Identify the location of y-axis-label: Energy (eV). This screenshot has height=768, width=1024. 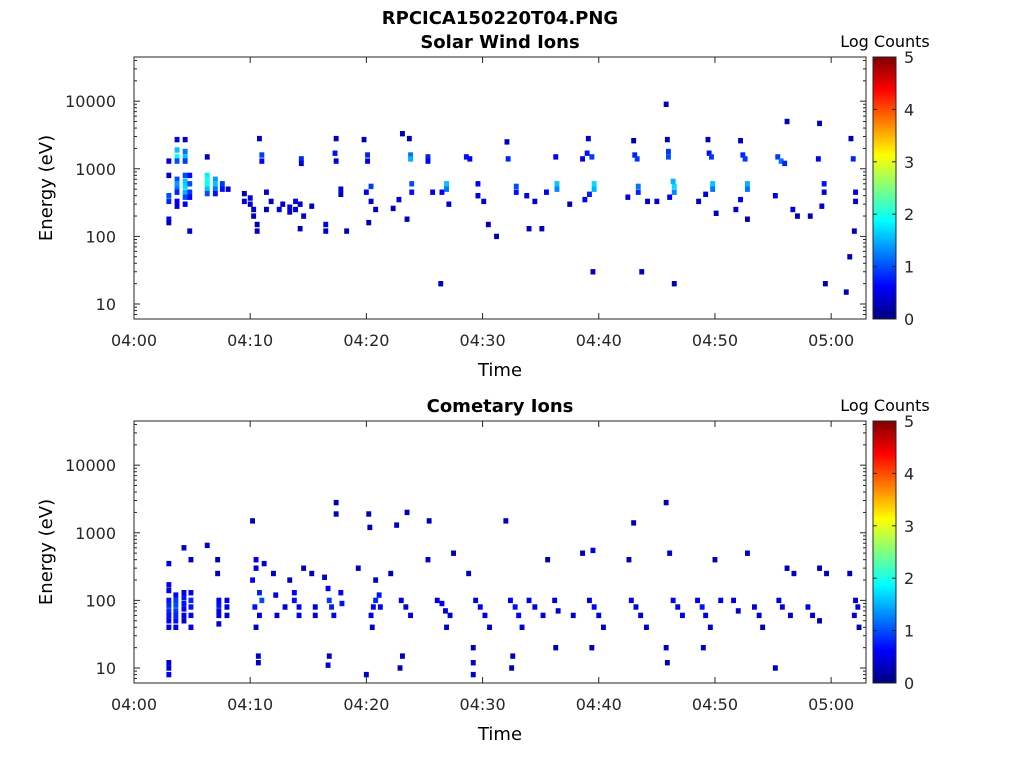
(46, 188).